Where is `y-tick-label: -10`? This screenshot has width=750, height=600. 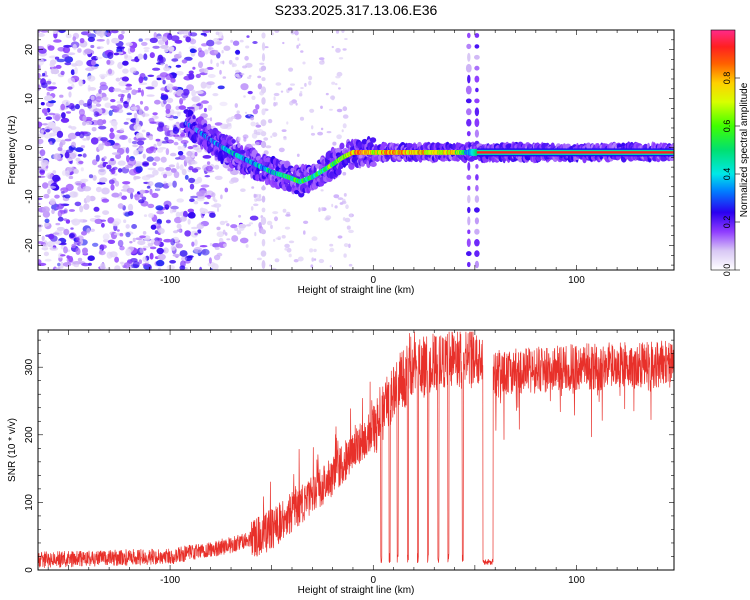
y-tick-label: -10 is located at coordinates (29, 196).